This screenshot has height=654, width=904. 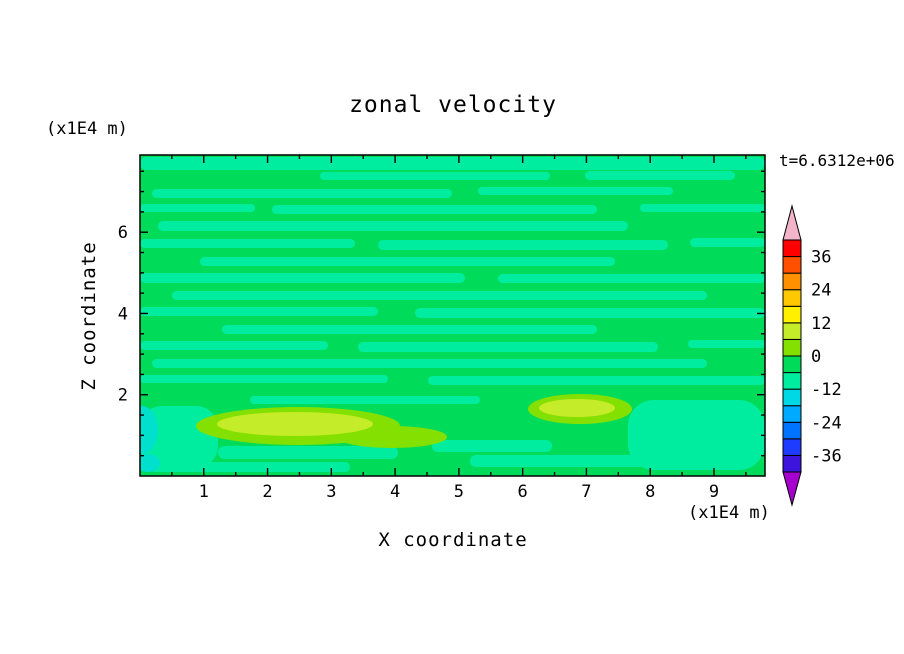 What do you see at coordinates (523, 492) in the screenshot?
I see `x-tick-label: 6` at bounding box center [523, 492].